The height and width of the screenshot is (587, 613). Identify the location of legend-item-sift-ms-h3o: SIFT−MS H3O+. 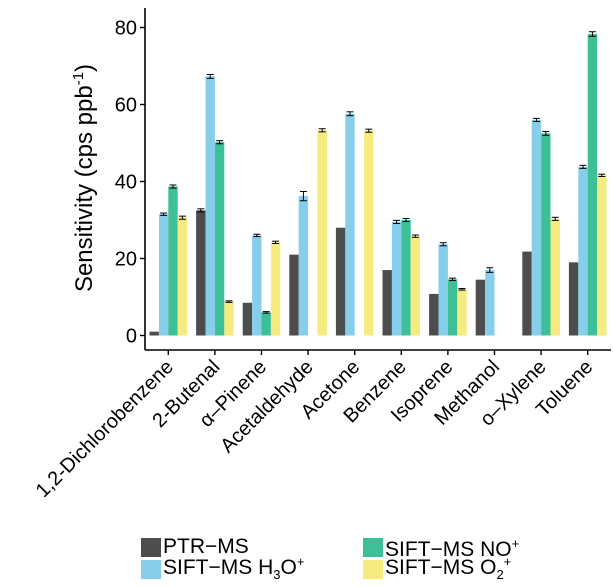
(222, 568).